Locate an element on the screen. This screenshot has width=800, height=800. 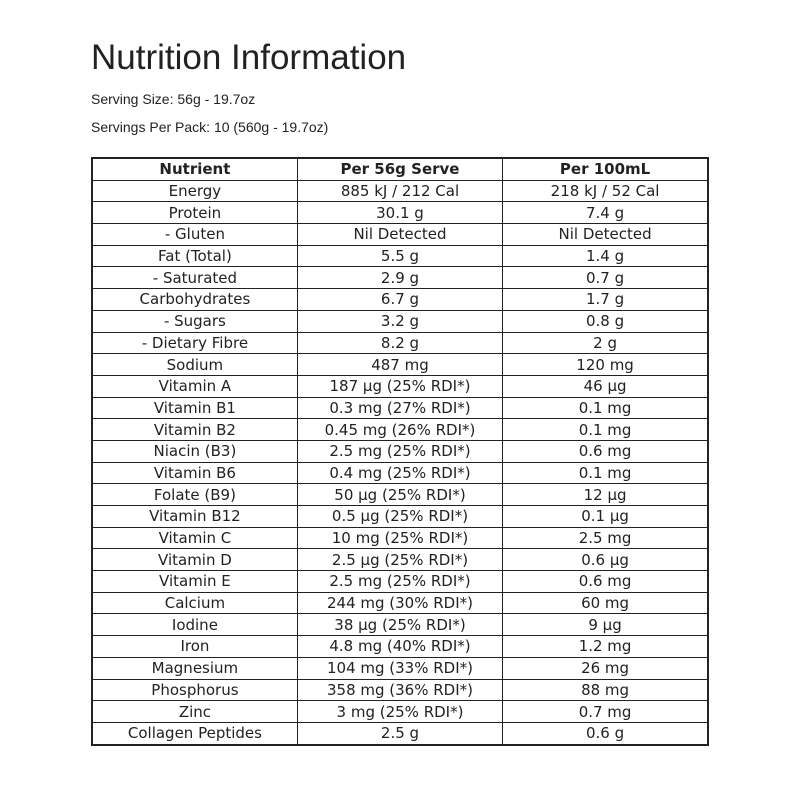
table-cell: Vitamin B2 is located at coordinates (194, 429).